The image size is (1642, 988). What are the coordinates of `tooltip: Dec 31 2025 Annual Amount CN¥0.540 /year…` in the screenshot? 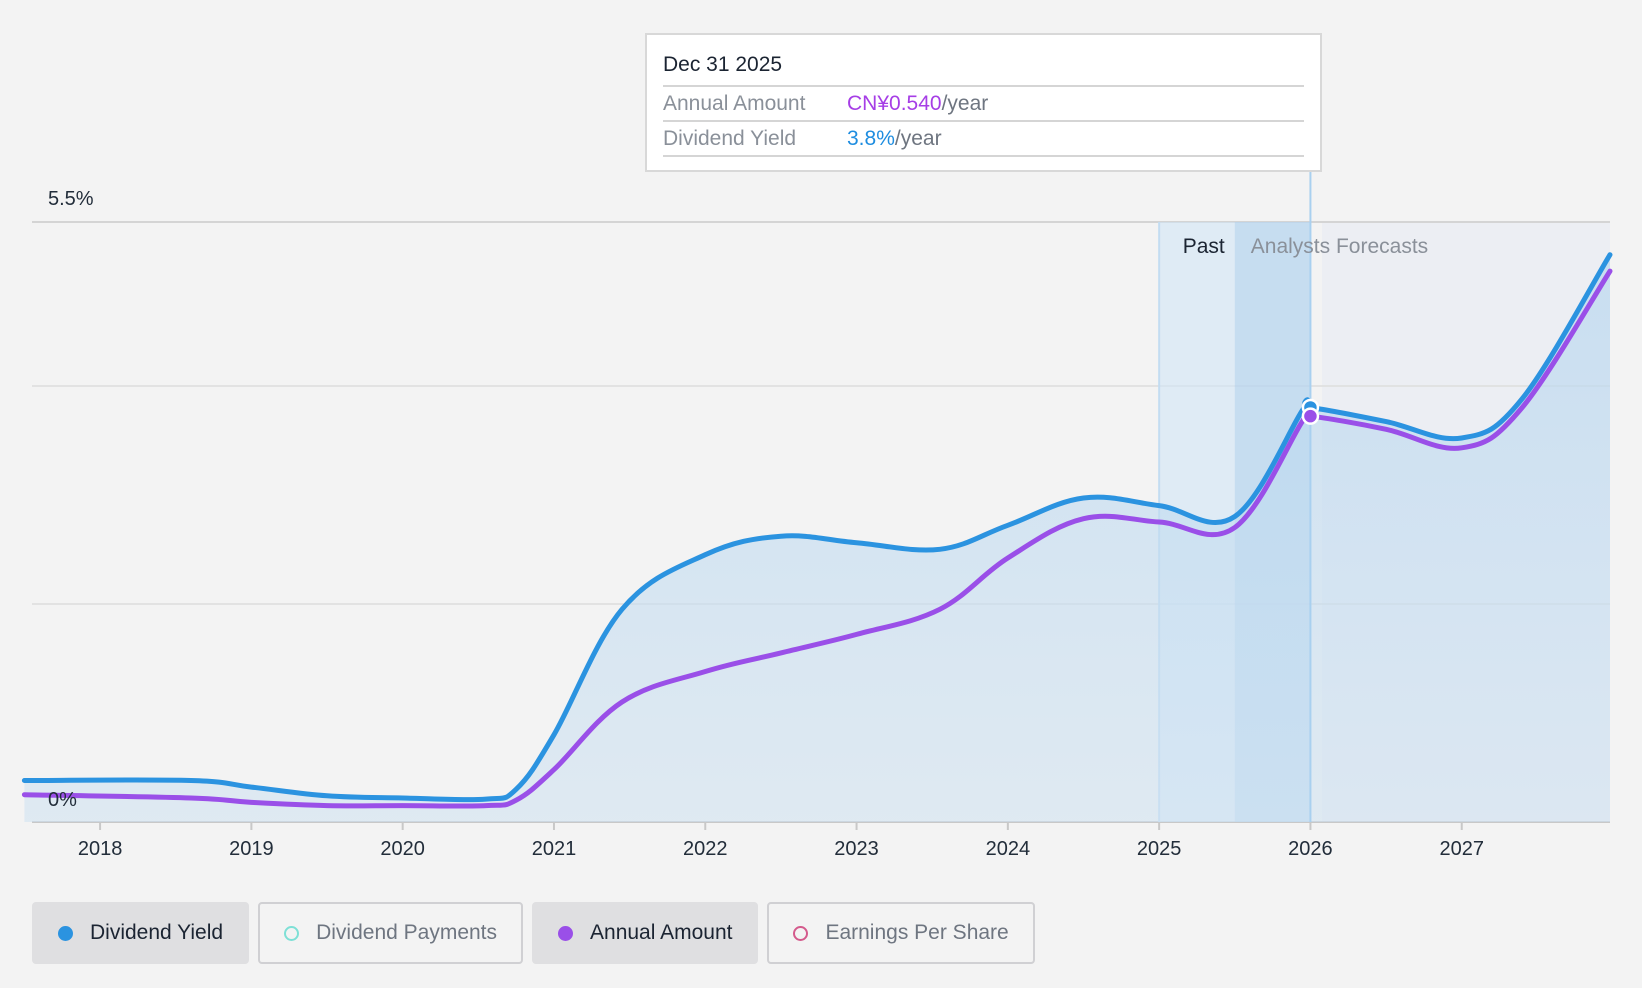 It's located at (983, 102).